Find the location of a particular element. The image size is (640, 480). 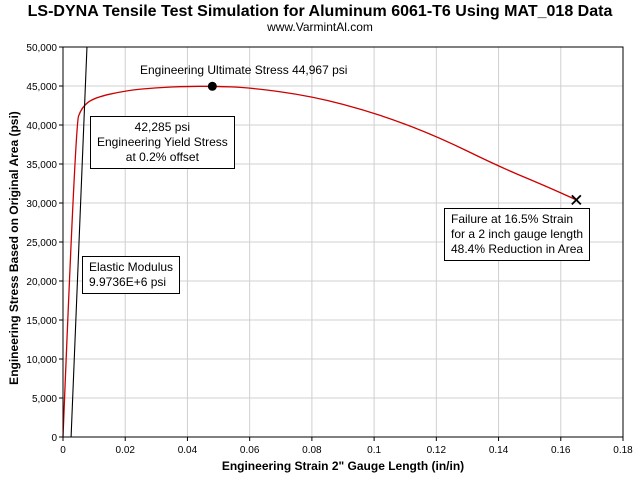

series-elastic-modulus-line is located at coordinates (79, 242).